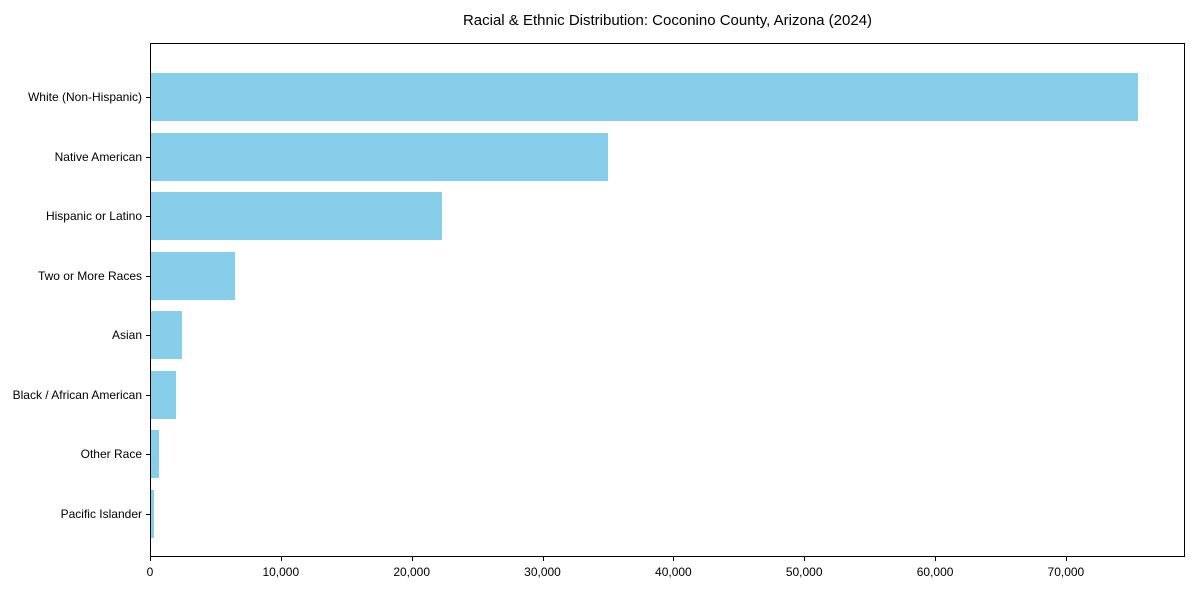  I want to click on bar-pacific-islander, so click(152, 513).